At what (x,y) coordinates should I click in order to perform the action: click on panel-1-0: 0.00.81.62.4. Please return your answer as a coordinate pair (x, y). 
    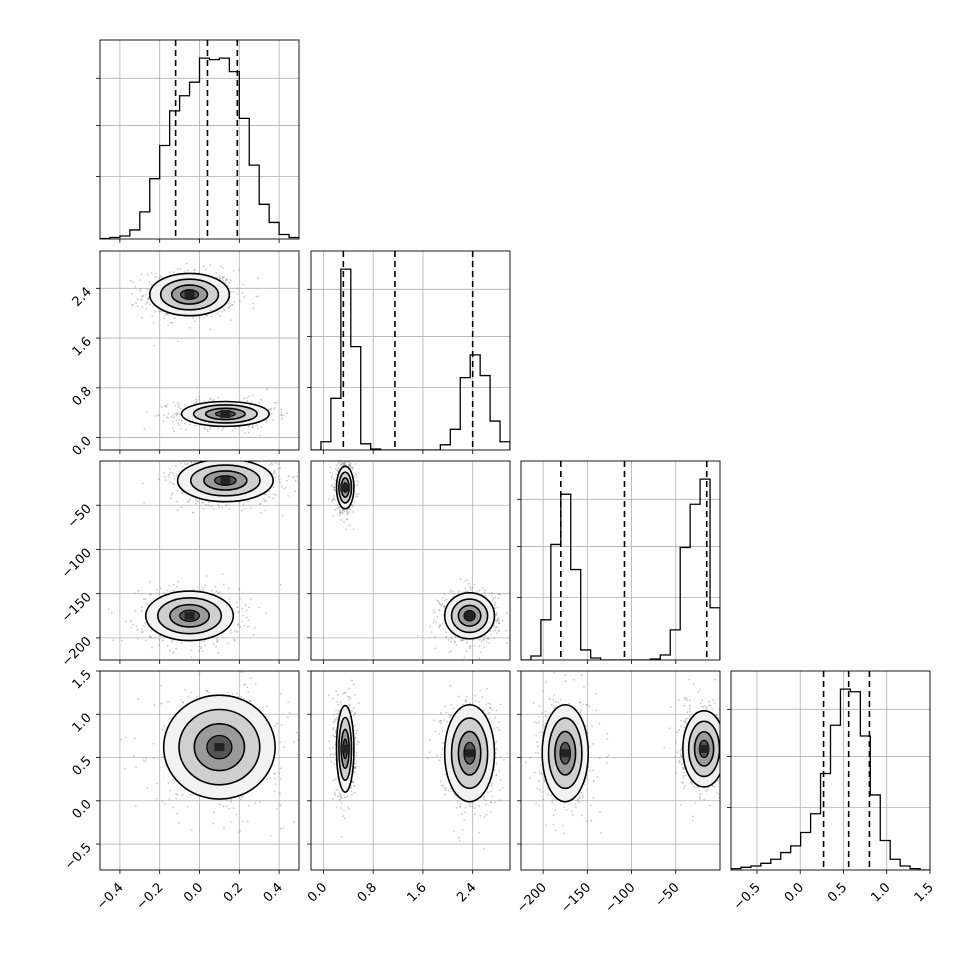
    Looking at the image, I should click on (185, 354).